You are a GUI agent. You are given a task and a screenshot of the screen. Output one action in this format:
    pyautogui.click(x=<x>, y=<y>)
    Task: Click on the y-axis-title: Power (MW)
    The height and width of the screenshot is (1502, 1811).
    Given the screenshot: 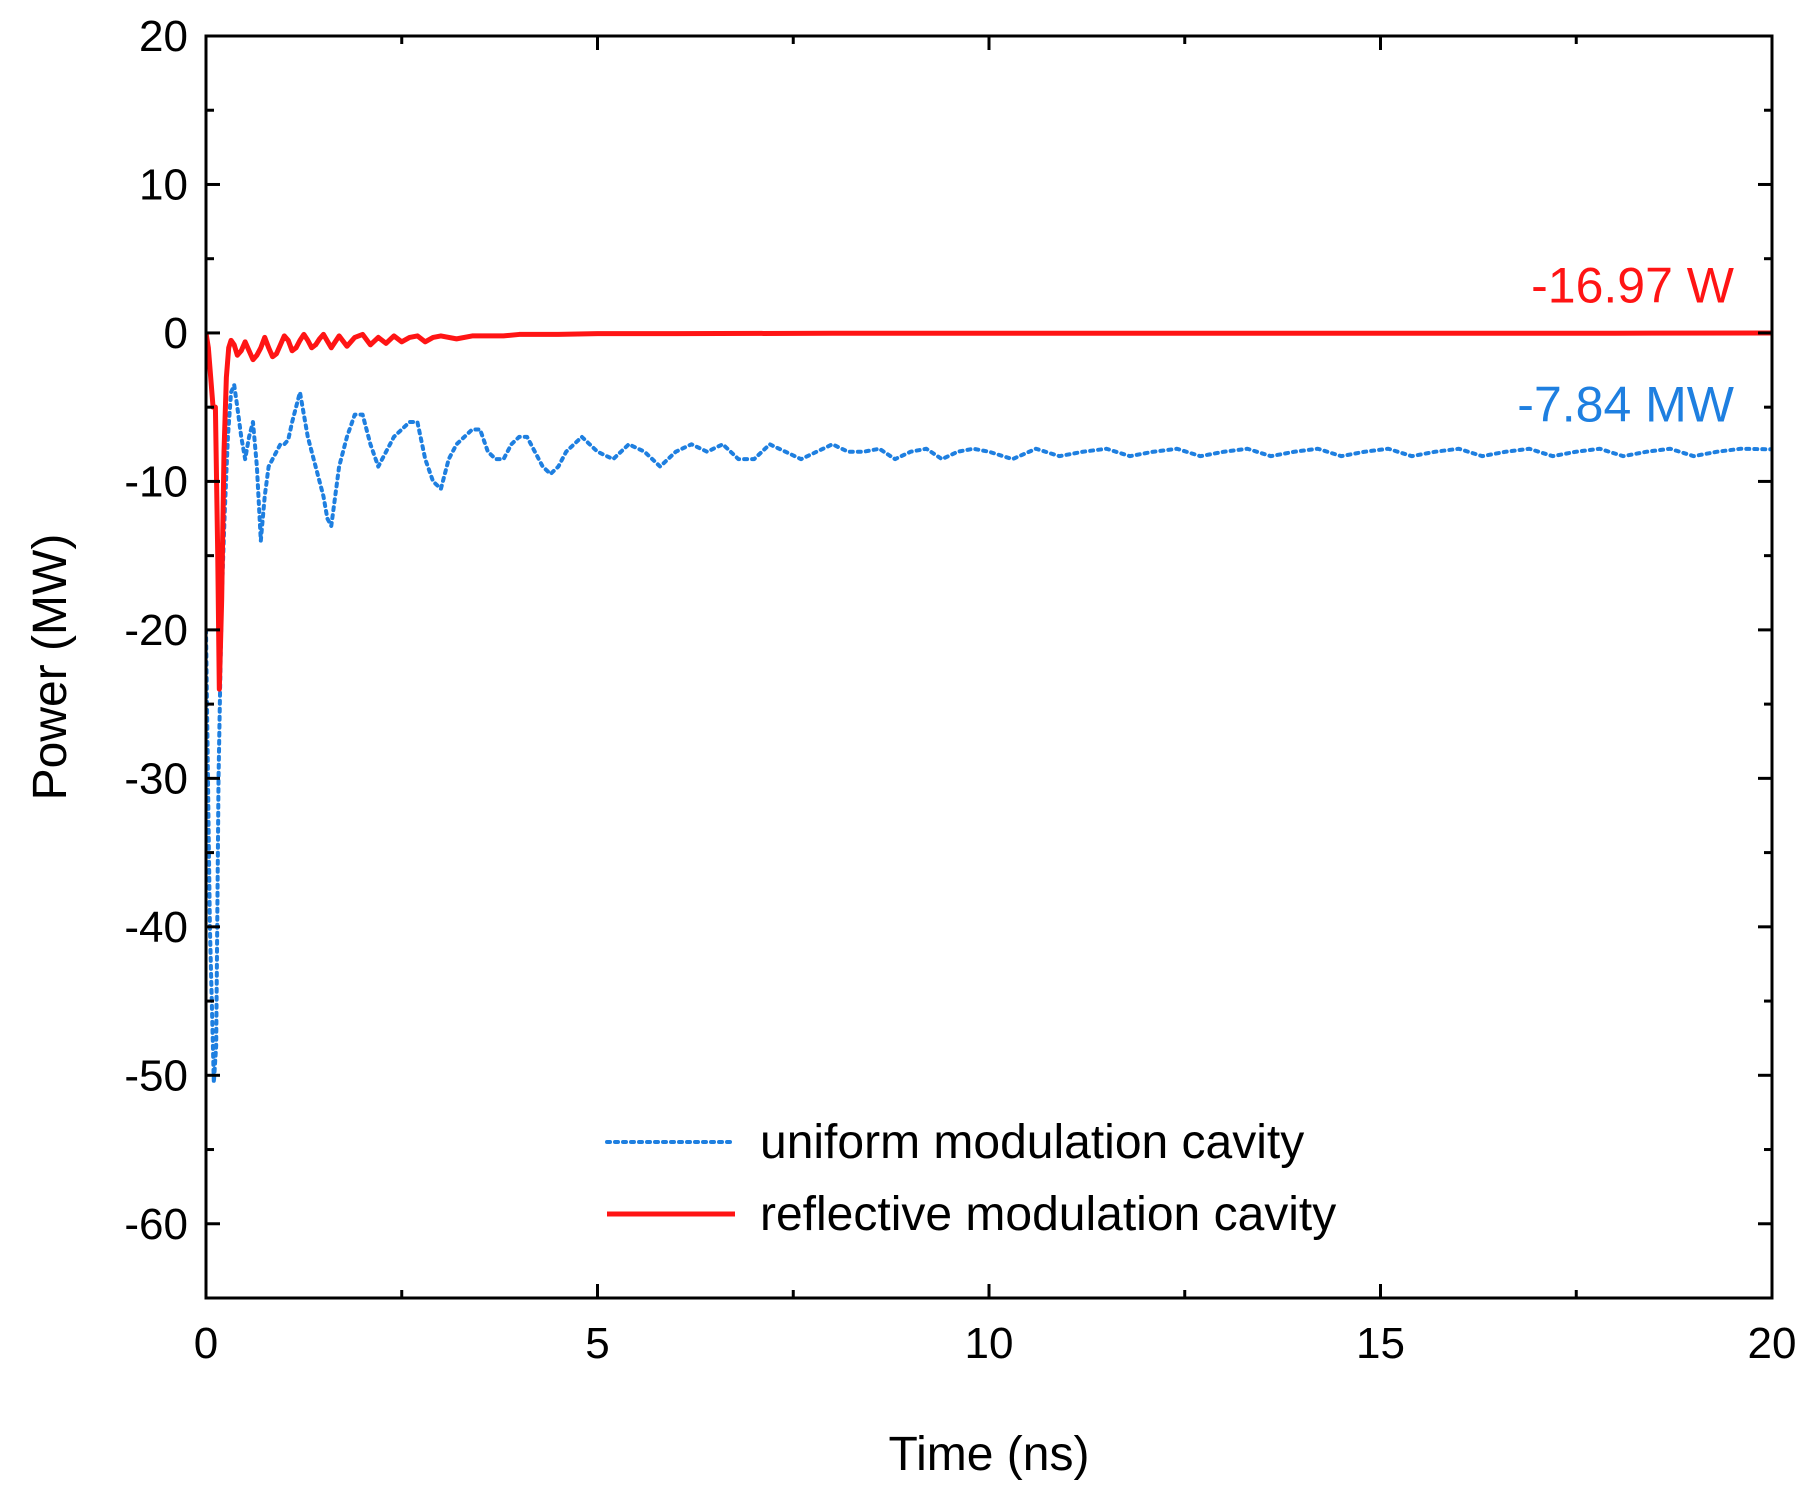 What is the action you would take?
    pyautogui.click(x=50, y=667)
    